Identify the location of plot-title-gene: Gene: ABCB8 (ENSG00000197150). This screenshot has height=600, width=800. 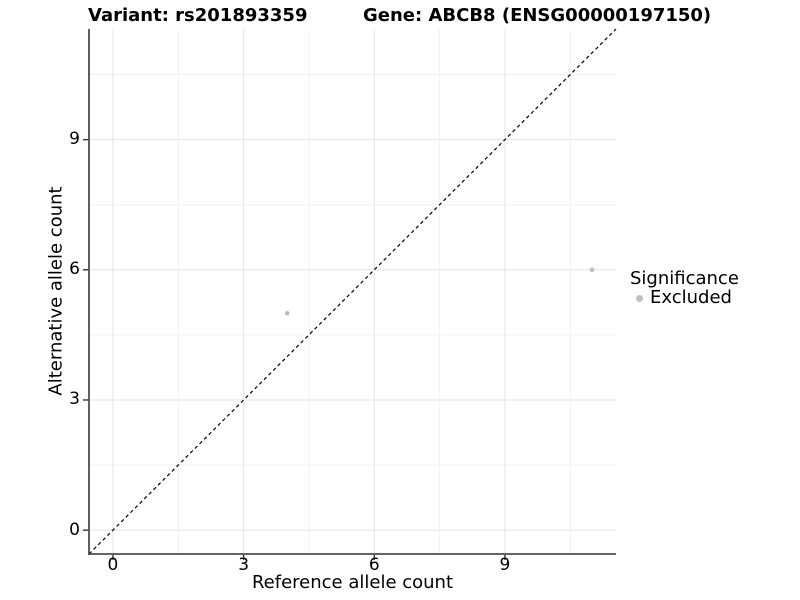
(537, 15).